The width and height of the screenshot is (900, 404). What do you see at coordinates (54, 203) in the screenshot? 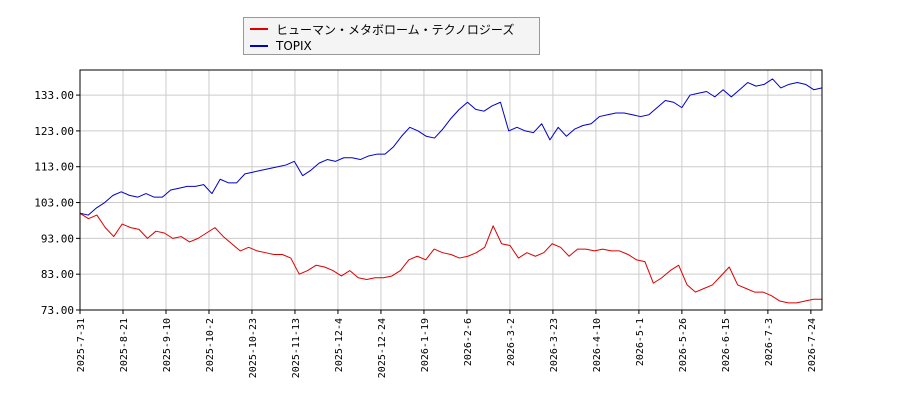
I see `y-tick-label: 103.00` at bounding box center [54, 203].